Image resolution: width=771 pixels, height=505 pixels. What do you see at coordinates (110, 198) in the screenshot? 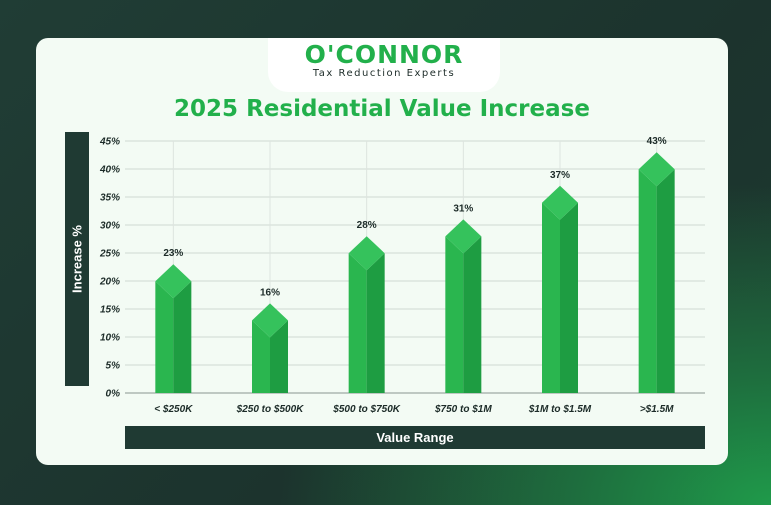
I see `y-tick-label: 35%` at bounding box center [110, 198].